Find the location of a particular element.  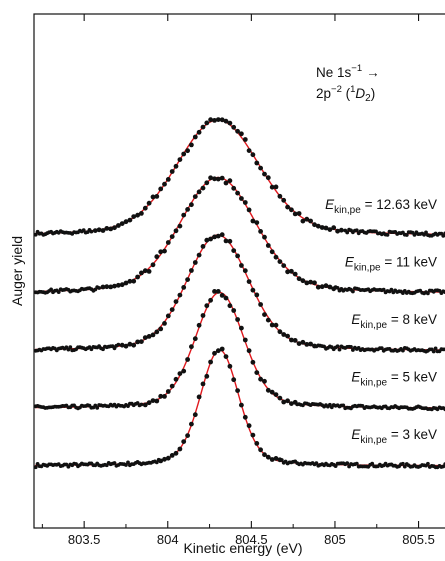

x-tick-label: 805 is located at coordinates (335, 539).